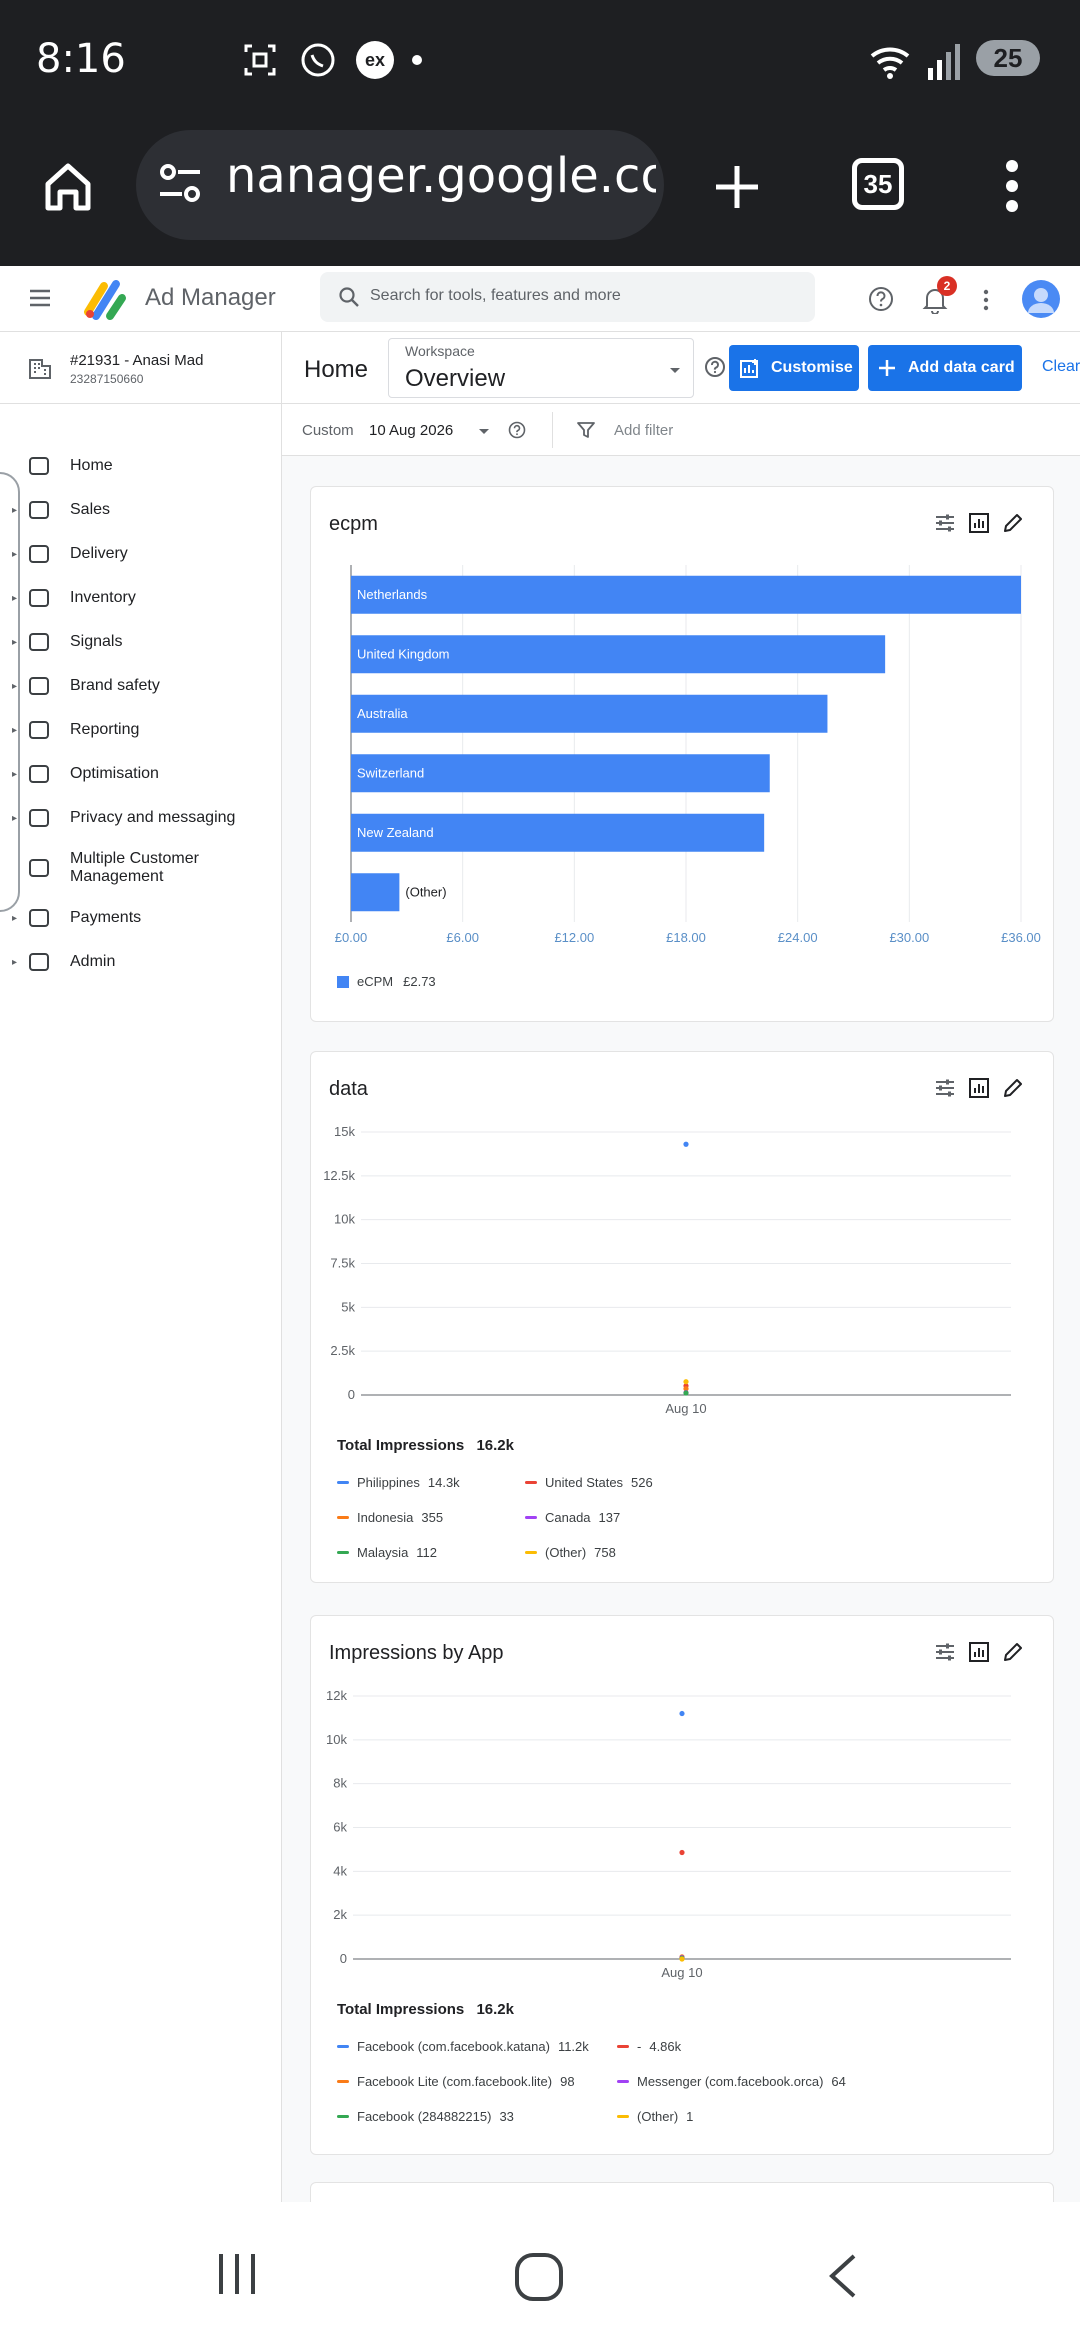 This screenshot has height=2340, width=1080. What do you see at coordinates (237, 2274) in the screenshot?
I see `recent-apps-icon` at bounding box center [237, 2274].